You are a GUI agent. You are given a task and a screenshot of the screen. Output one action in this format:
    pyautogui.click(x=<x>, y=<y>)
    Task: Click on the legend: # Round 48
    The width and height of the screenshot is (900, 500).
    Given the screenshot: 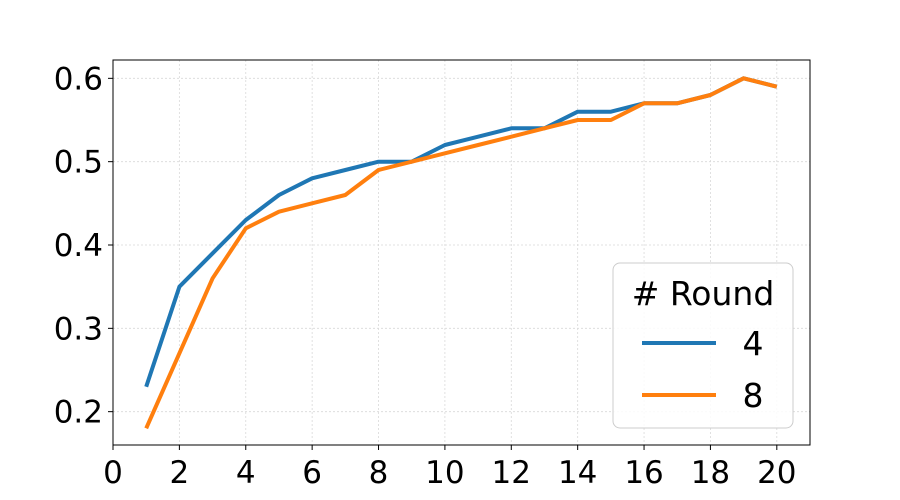 What is the action you would take?
    pyautogui.click(x=703, y=345)
    